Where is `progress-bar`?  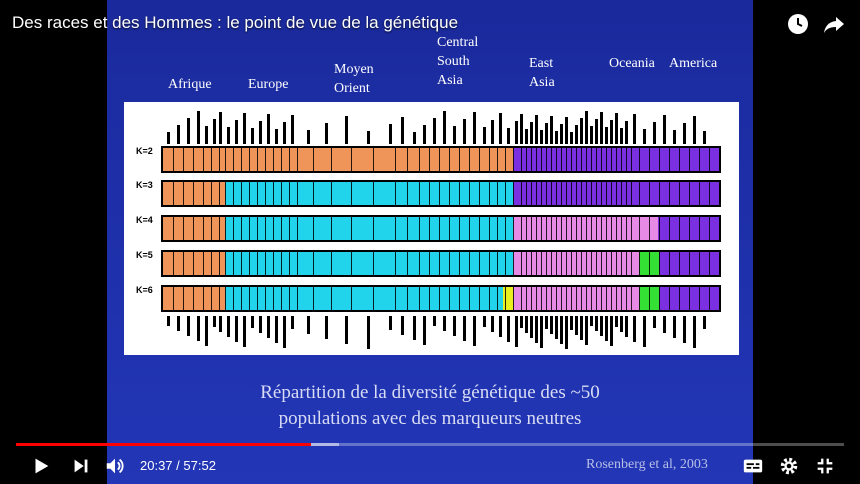 progress-bar is located at coordinates (430, 444).